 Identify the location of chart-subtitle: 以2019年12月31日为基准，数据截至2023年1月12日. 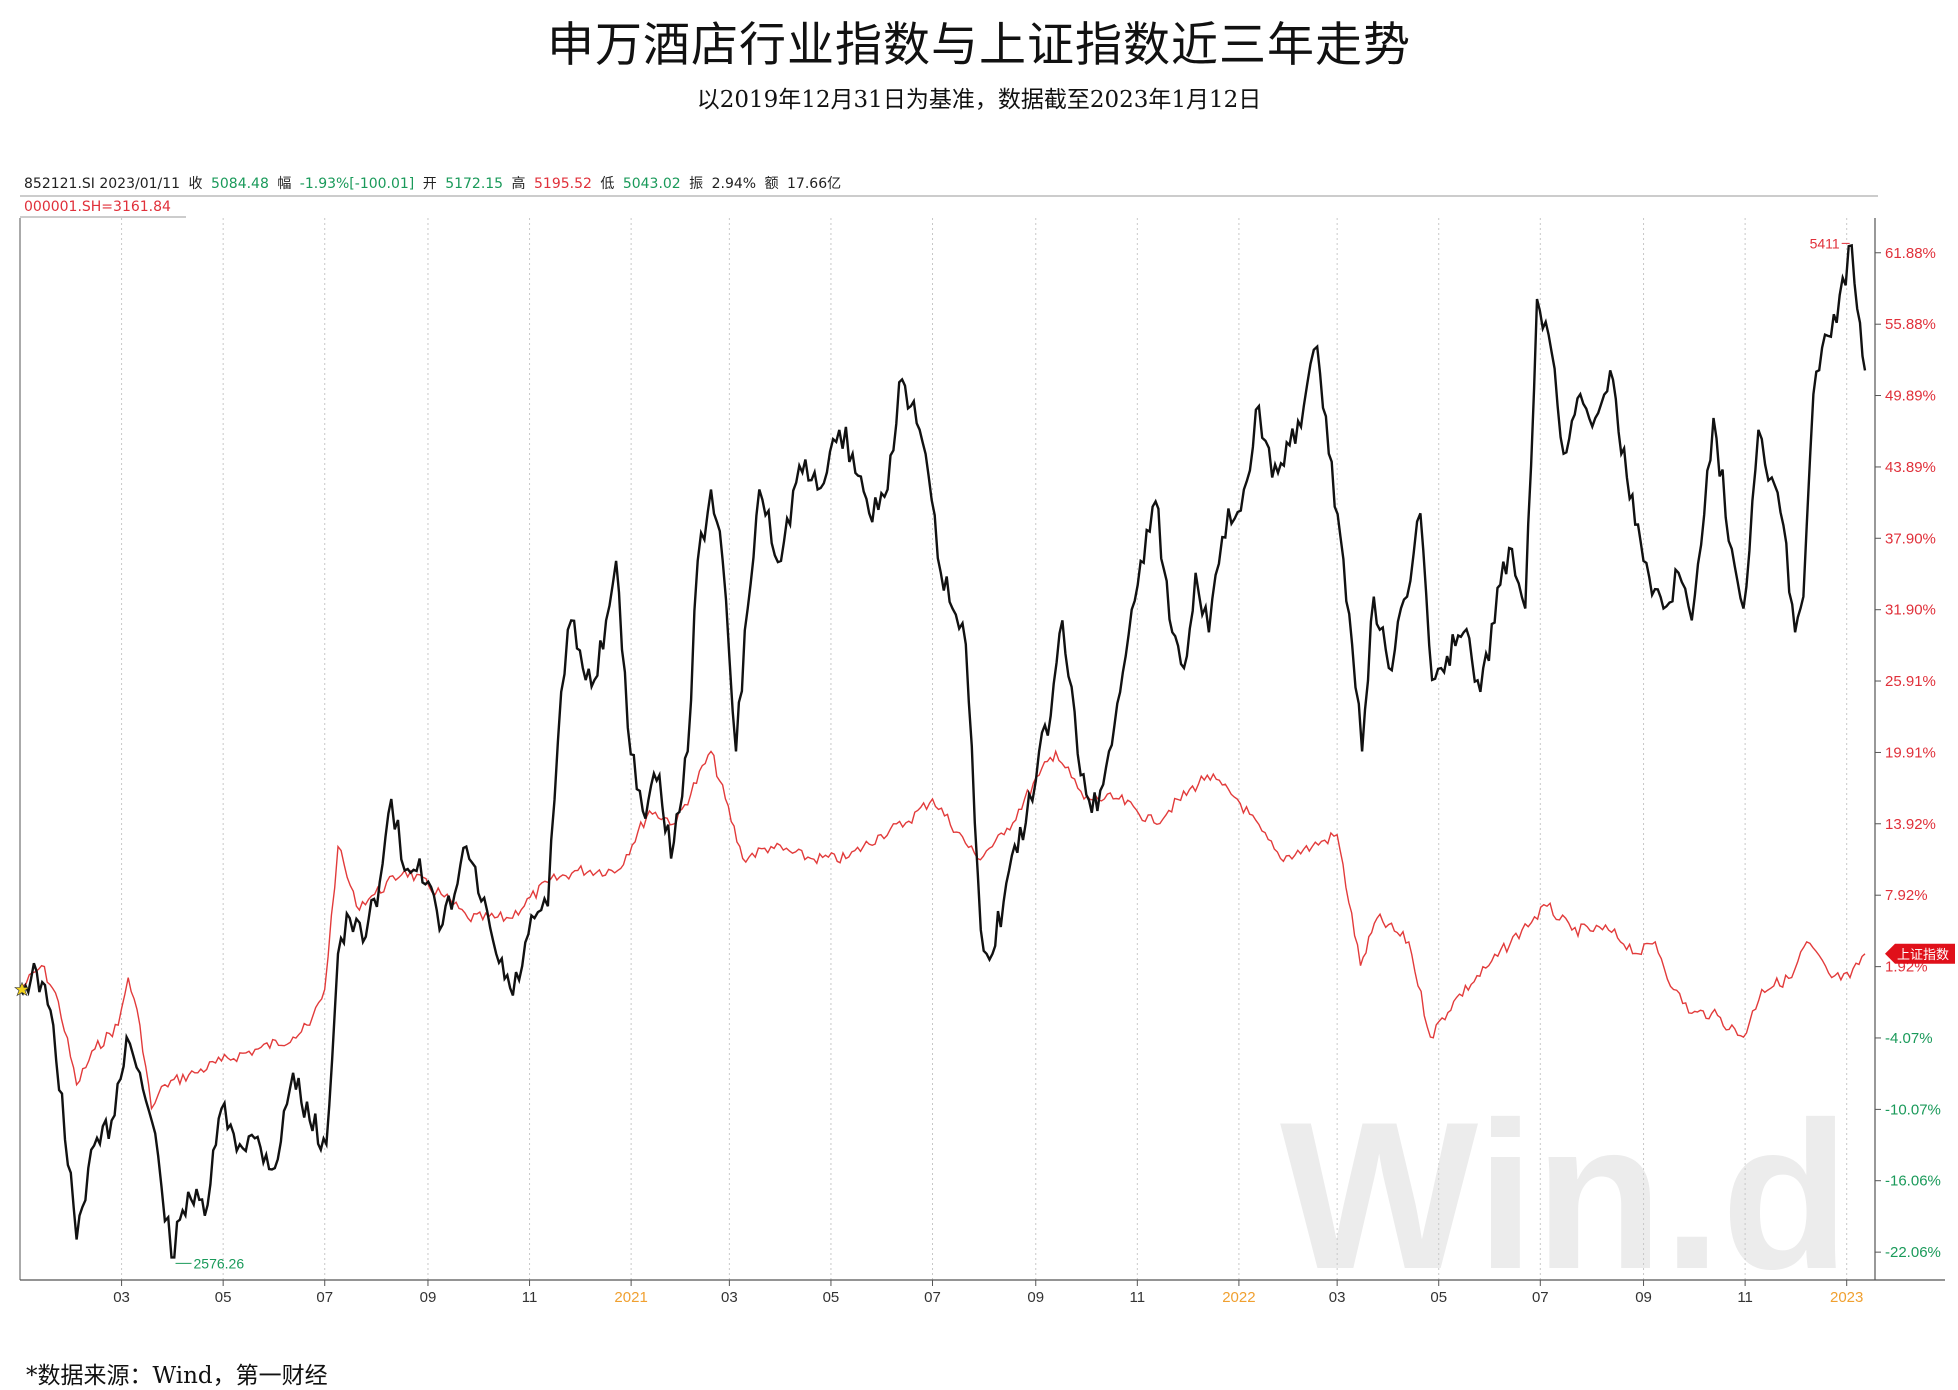
(979, 100).